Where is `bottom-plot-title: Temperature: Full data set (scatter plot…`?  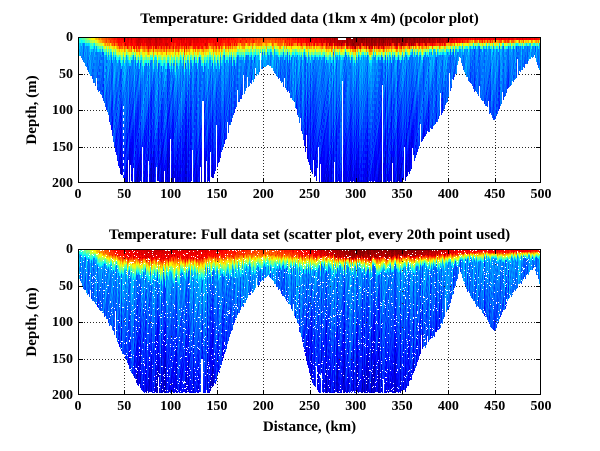
bottom-plot-title: Temperature: Full data set (scatter plot… is located at coordinates (309, 235).